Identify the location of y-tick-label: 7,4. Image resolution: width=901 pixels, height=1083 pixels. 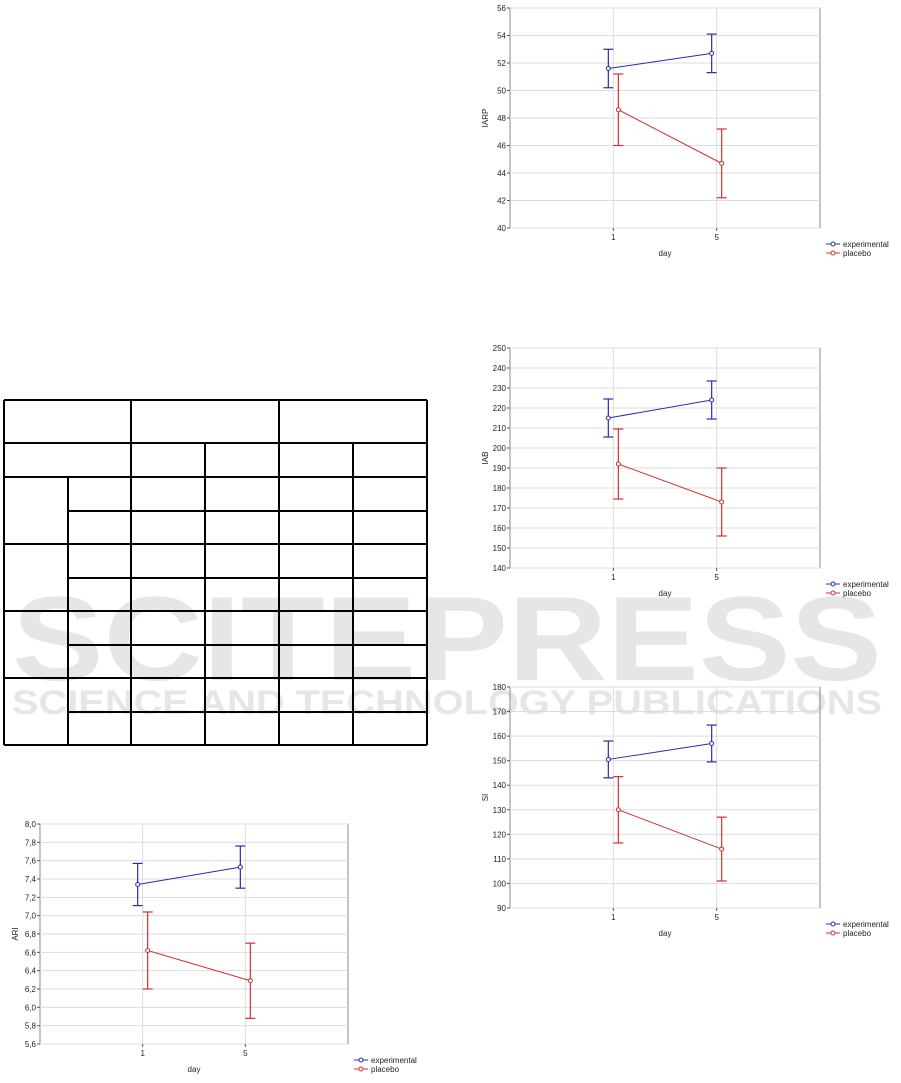
(31, 879).